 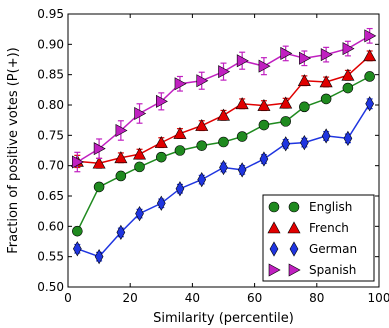 I want to click on y-tick-label: 0.70, so click(x=50, y=166).